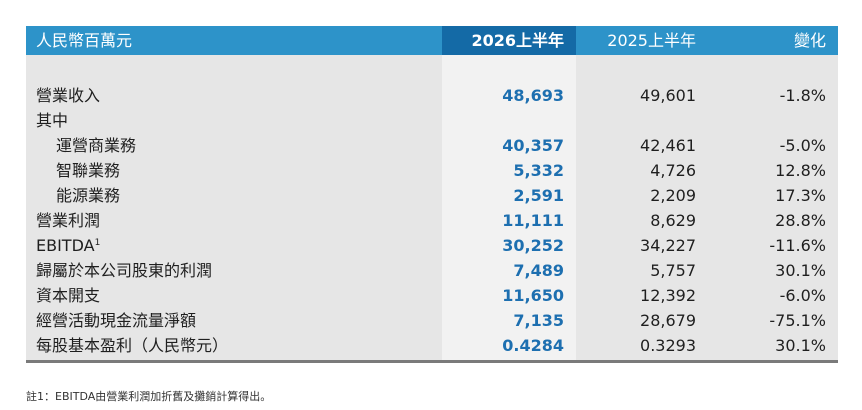 The width and height of the screenshot is (862, 410). Describe the element at coordinates (88, 170) in the screenshot. I see `row-label: 智聯業務` at that location.